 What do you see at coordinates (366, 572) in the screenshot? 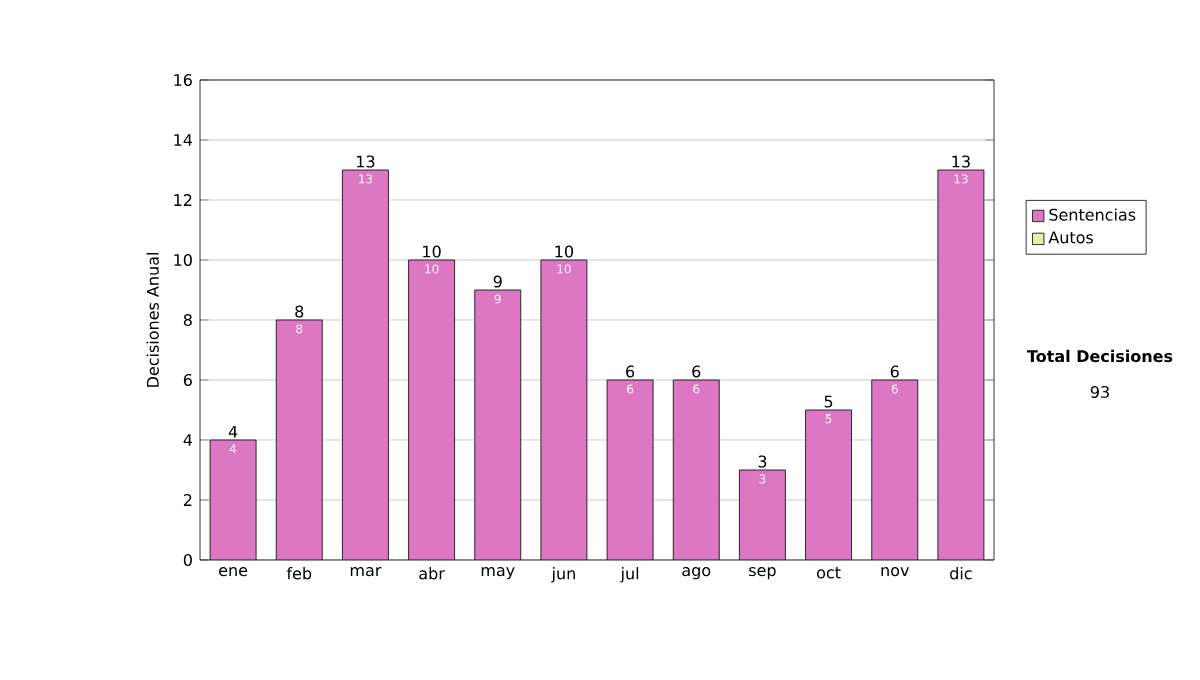
I see `x-tick-label: mar` at bounding box center [366, 572].